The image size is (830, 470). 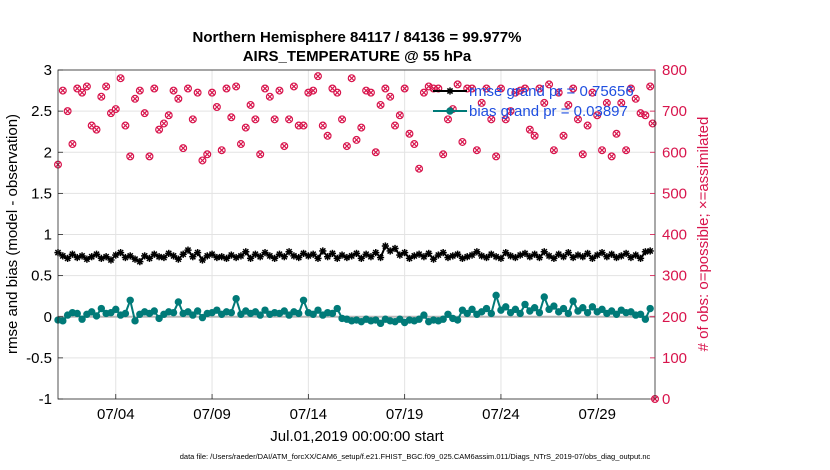 What do you see at coordinates (405, 414) in the screenshot?
I see `x-tick-label: 07/19` at bounding box center [405, 414].